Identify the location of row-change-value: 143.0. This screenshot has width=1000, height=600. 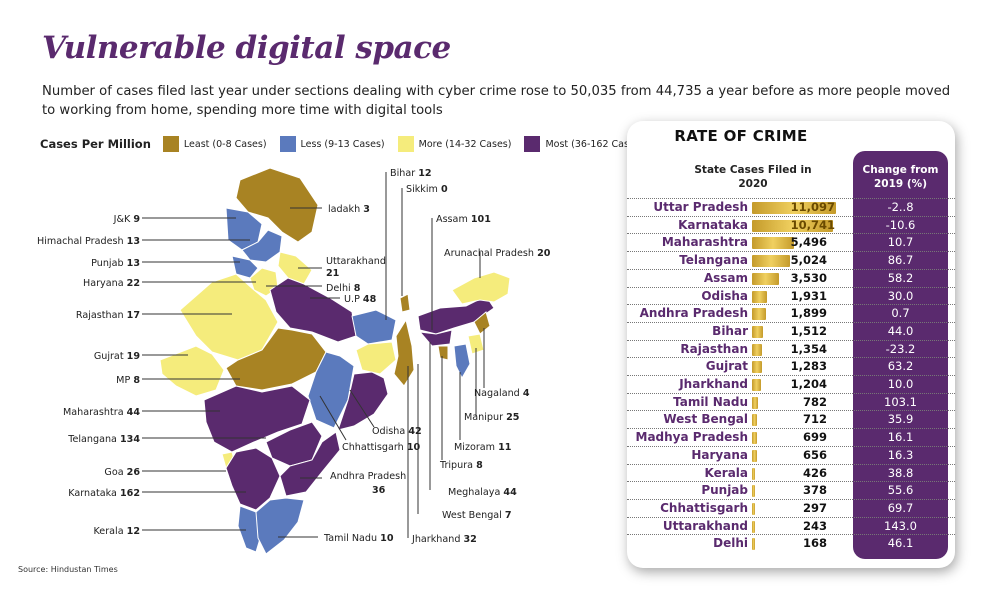
(900, 525).